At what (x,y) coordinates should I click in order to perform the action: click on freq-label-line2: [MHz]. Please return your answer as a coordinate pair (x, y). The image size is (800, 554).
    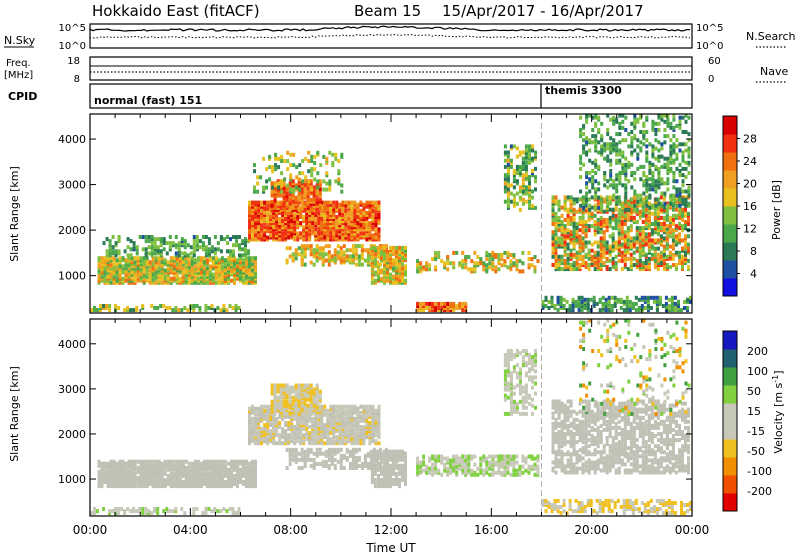
    Looking at the image, I should click on (18, 75).